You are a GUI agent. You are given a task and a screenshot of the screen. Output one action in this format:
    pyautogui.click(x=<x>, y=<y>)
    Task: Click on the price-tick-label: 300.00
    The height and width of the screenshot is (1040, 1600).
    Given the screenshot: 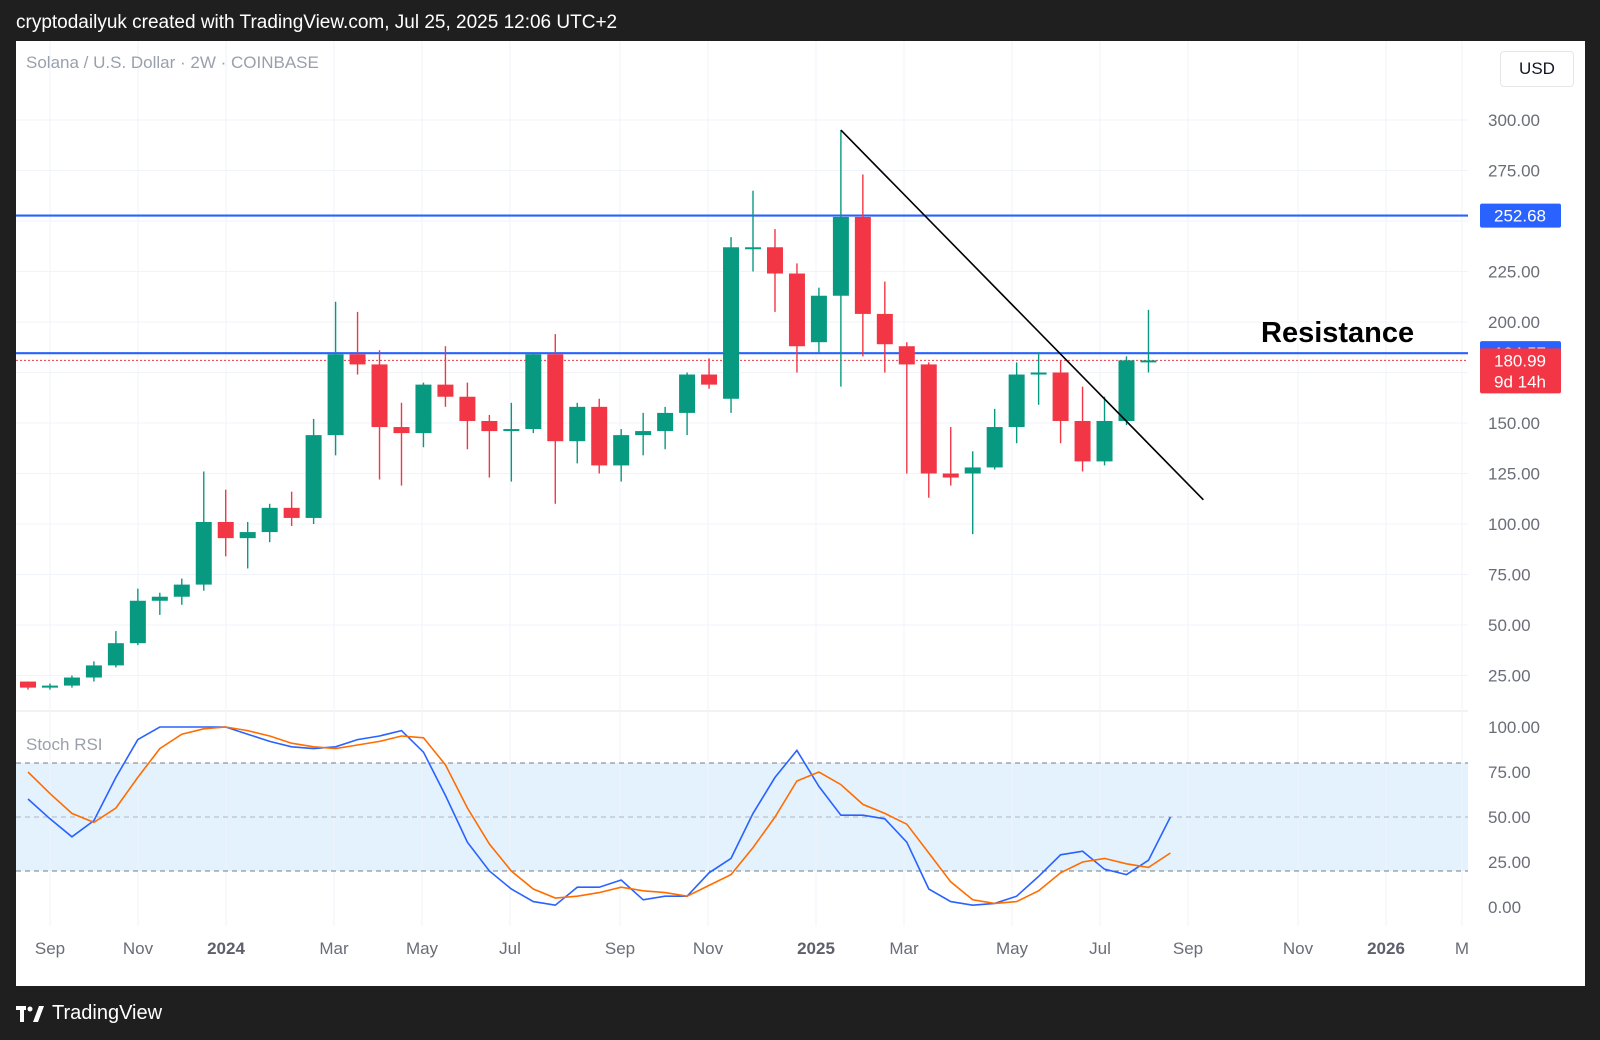 What is the action you would take?
    pyautogui.click(x=1514, y=120)
    